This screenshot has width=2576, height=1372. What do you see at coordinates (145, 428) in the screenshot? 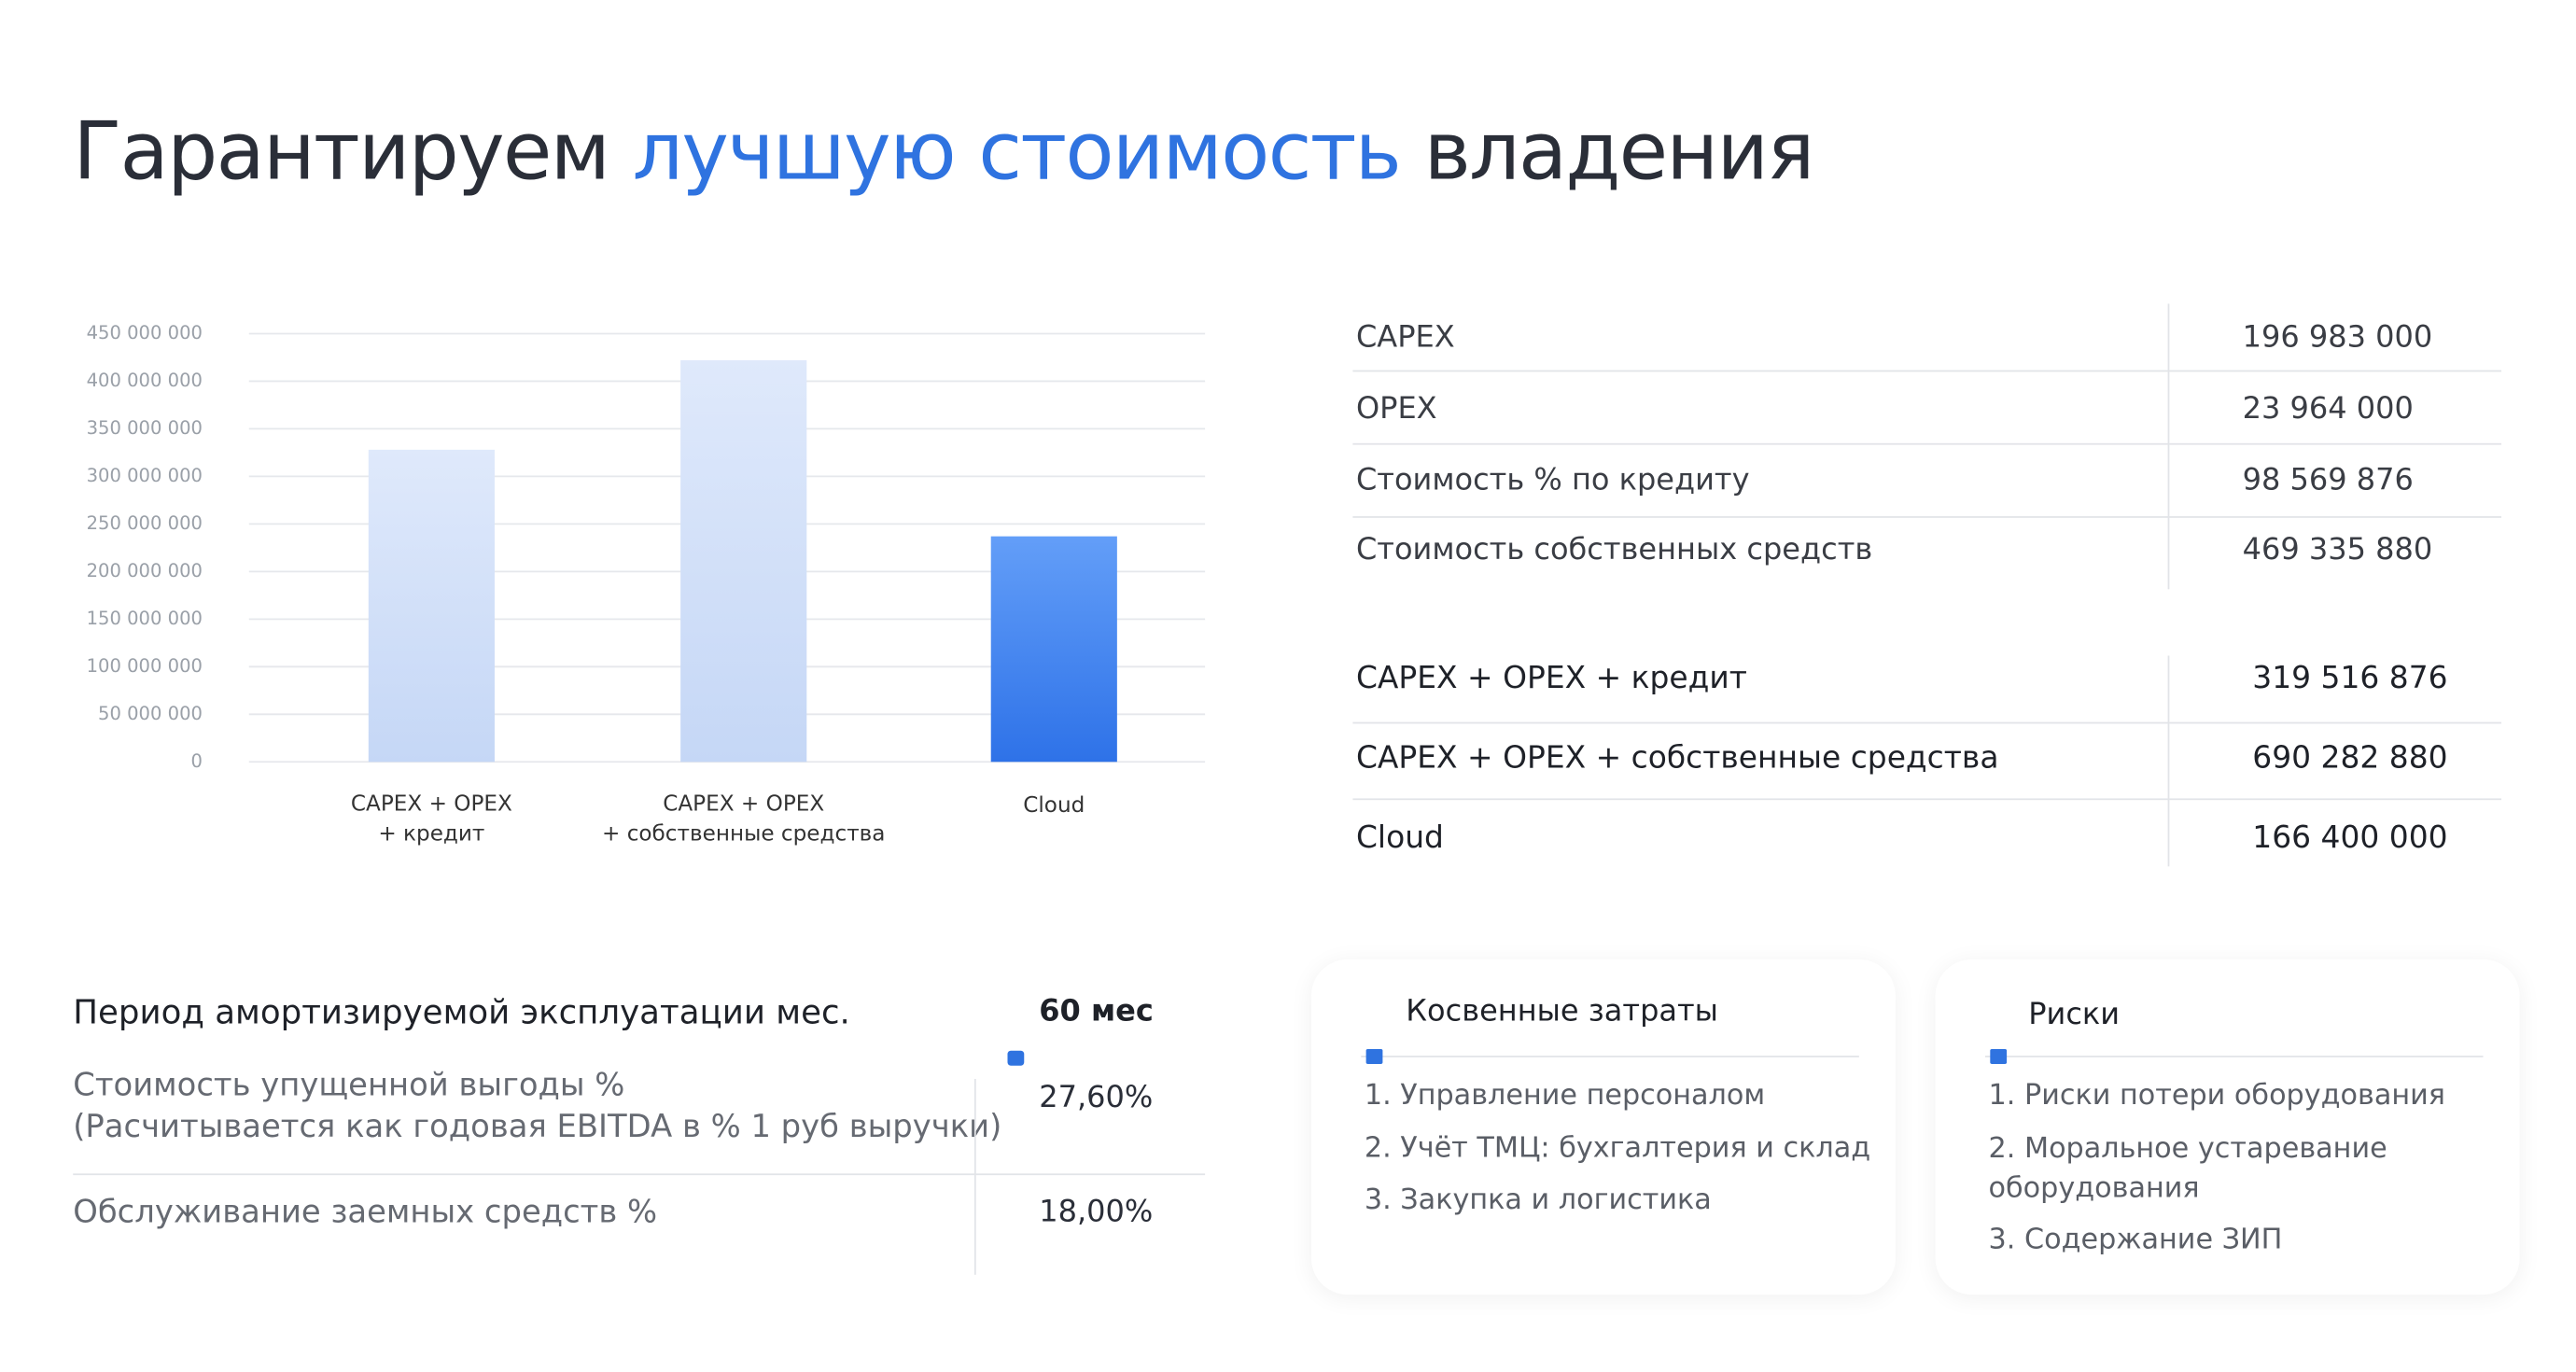
I see `y-tick-label: 350 000 000` at bounding box center [145, 428].